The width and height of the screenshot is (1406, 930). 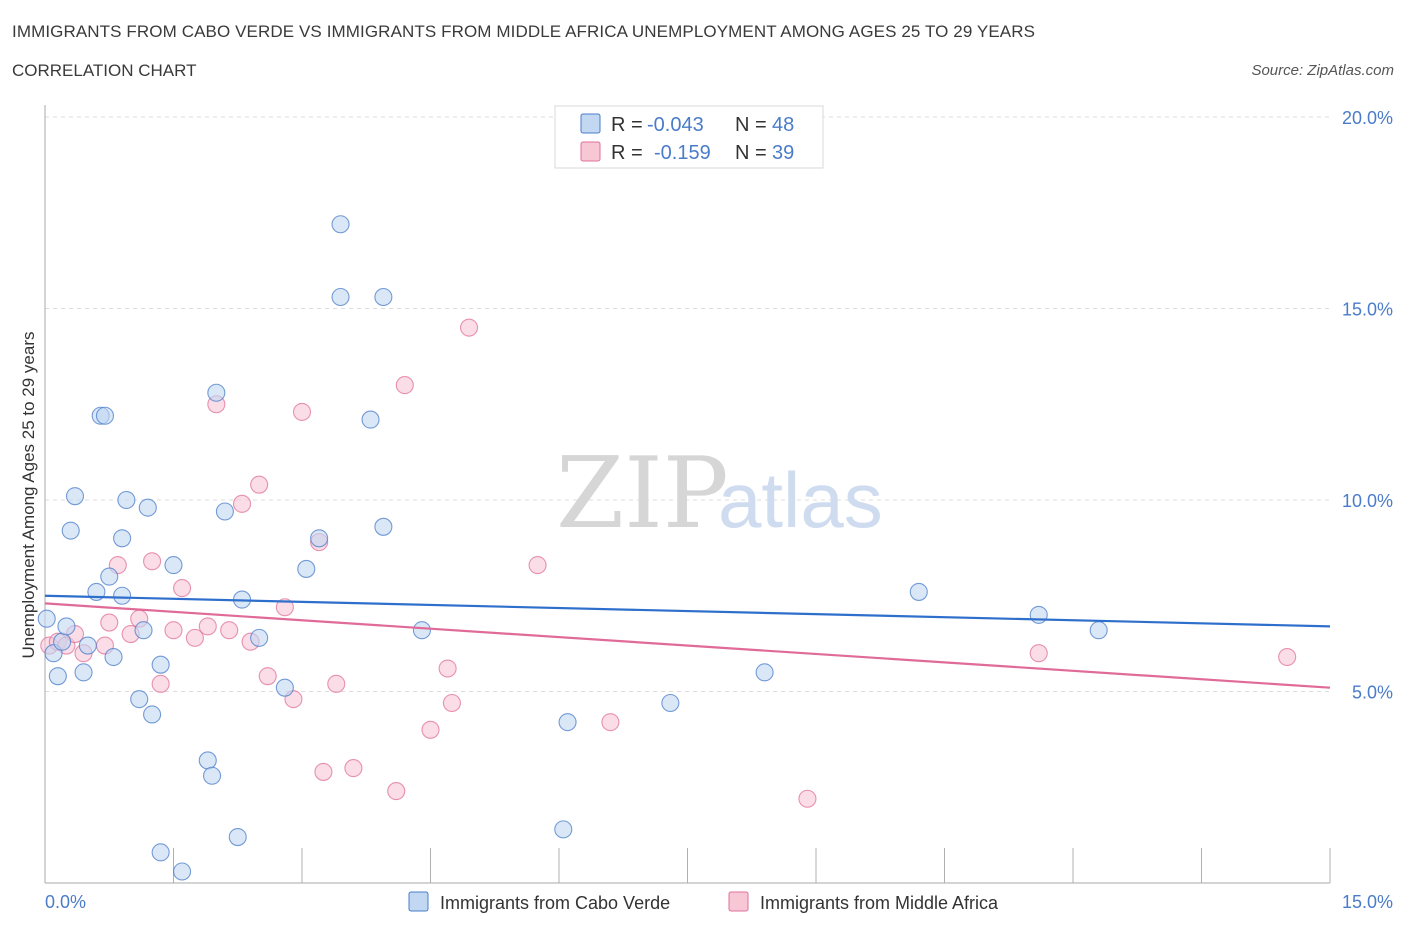 I want to click on trend-lines, so click(x=687, y=641).